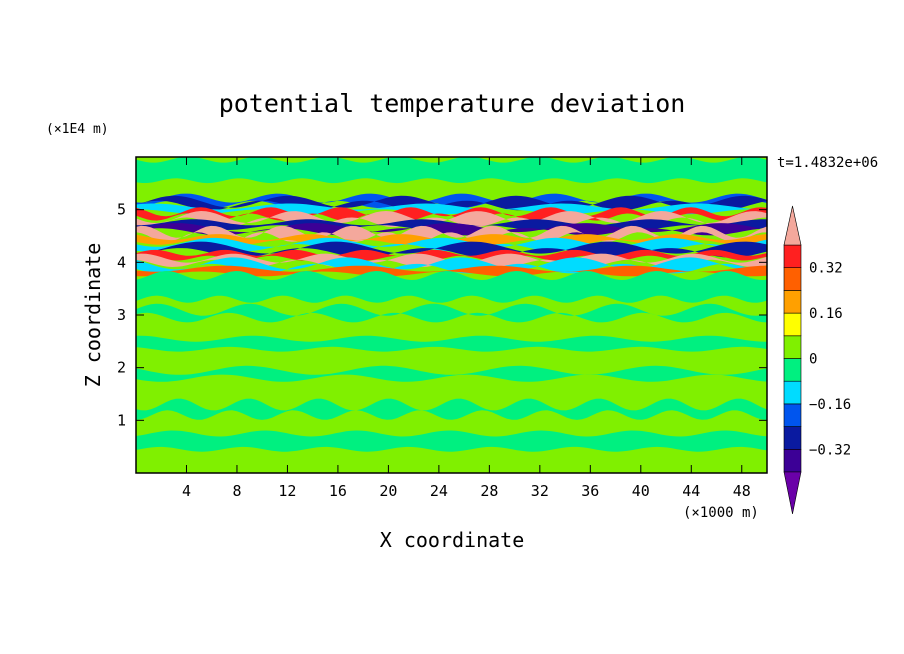 The height and width of the screenshot is (654, 904). I want to click on colorbar-label: −0.16, so click(830, 405).